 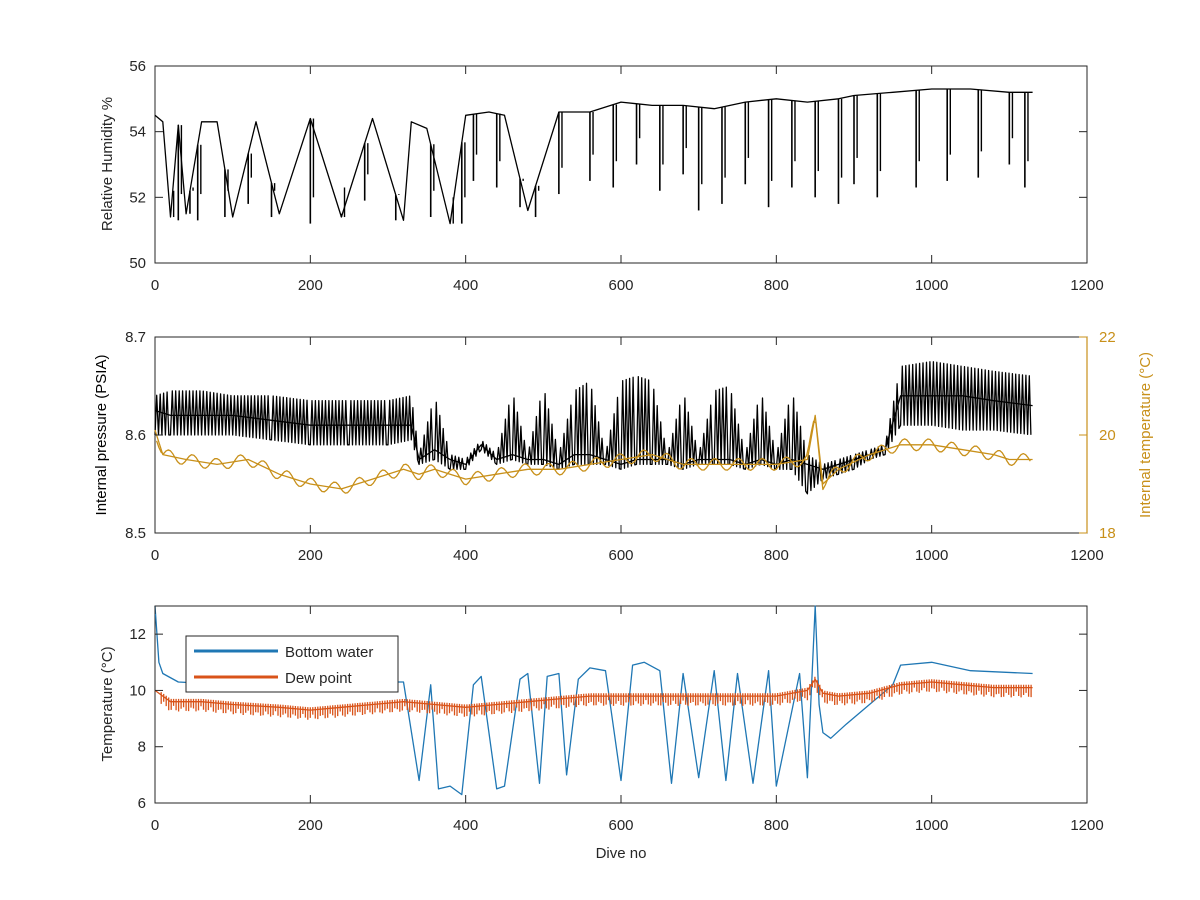 I want to click on y-tick-label: 6, so click(x=142, y=803).